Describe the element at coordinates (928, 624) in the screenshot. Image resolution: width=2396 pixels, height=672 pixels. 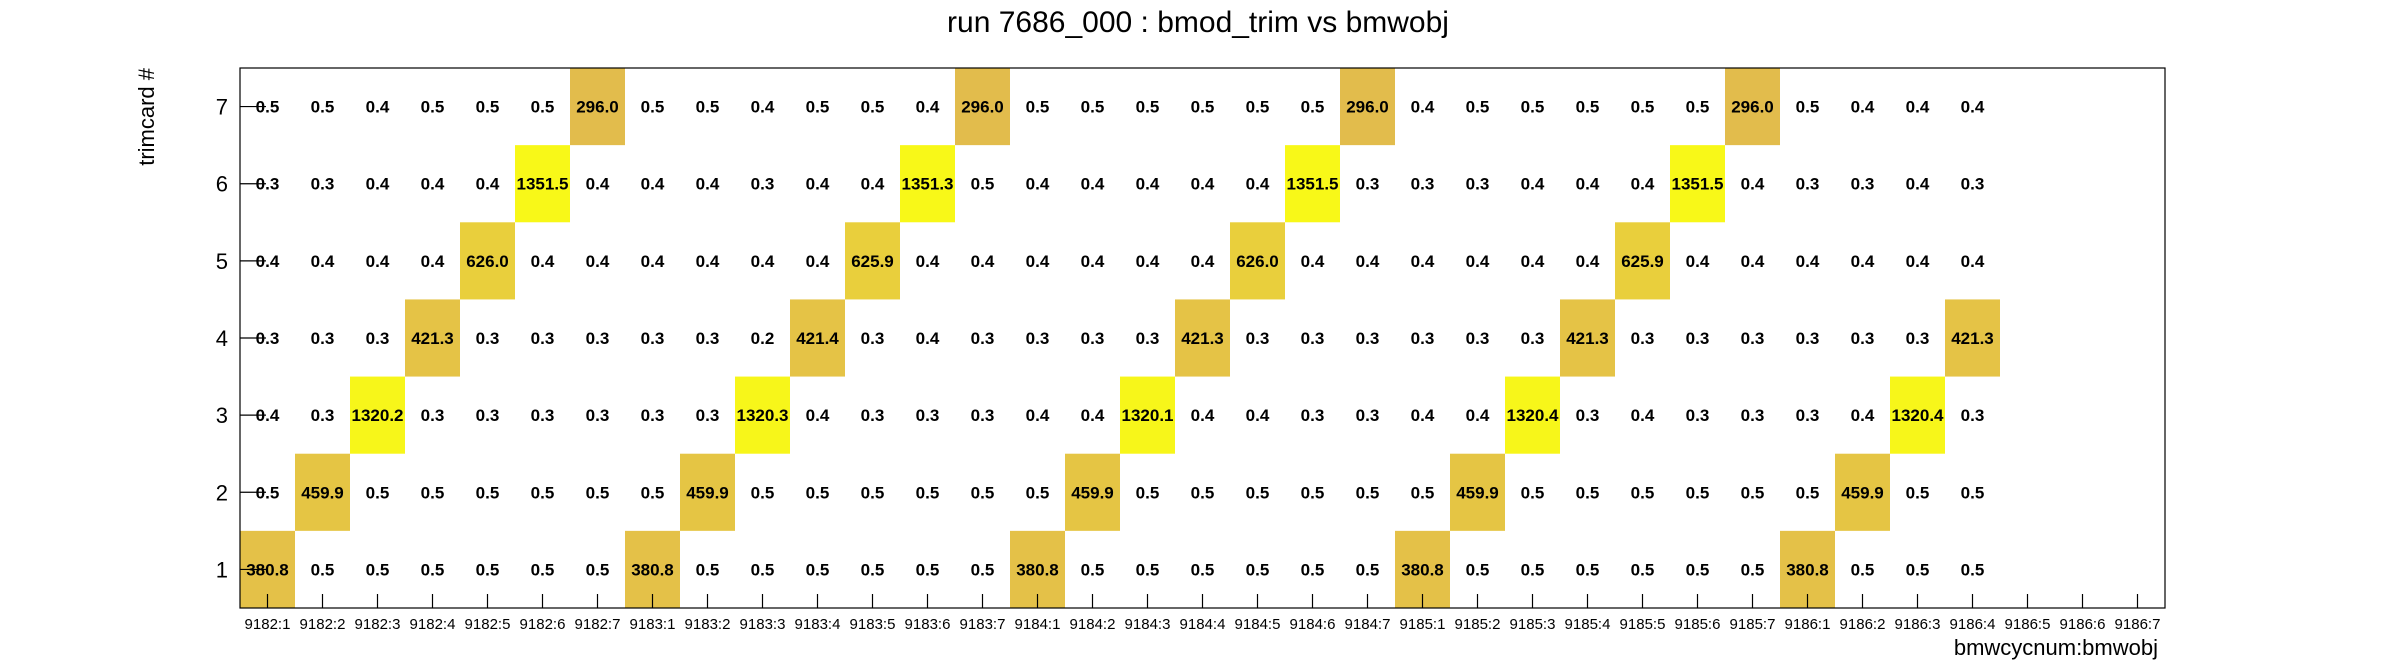
I see `x-tick-label: 9183:6` at that location.